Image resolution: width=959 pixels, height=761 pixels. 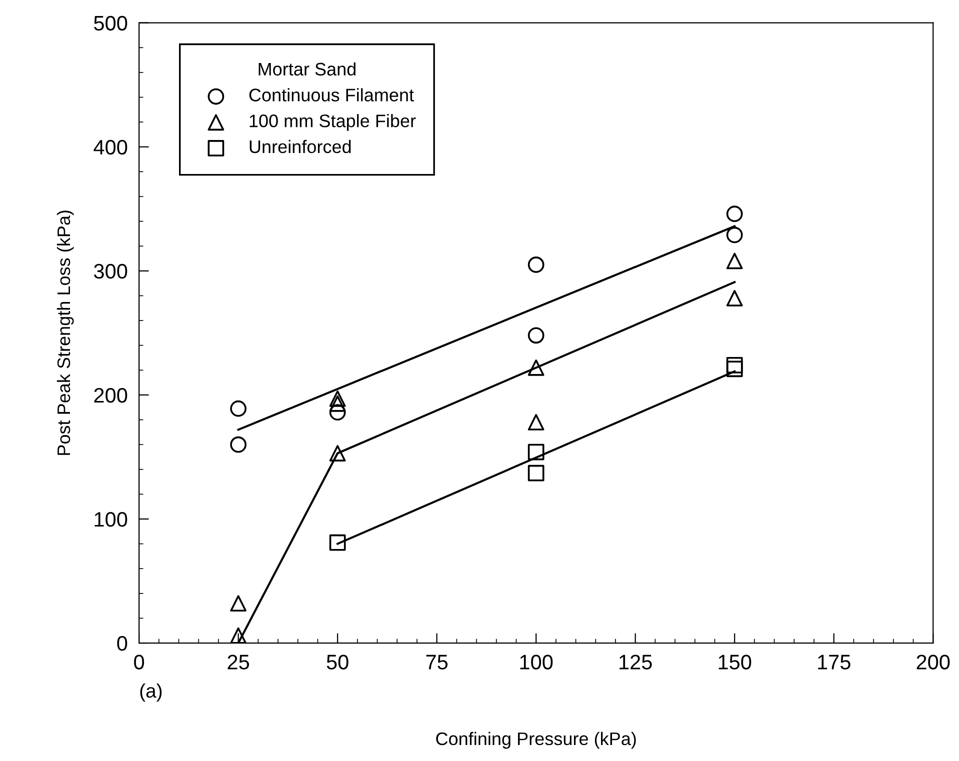 I want to click on y-tick-label: 400, so click(x=111, y=147).